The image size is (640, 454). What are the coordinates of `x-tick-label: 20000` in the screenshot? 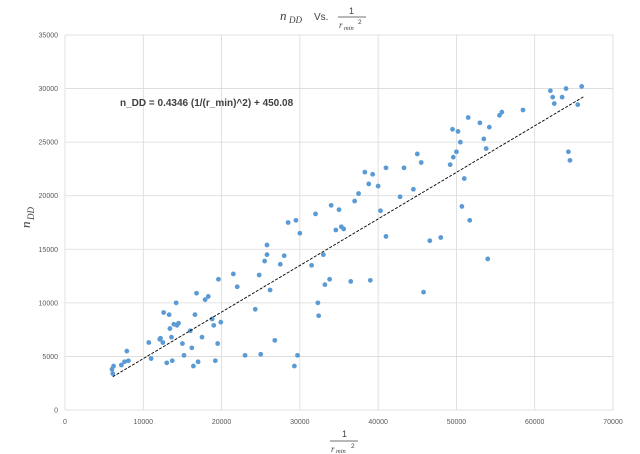 It's located at (222, 422).